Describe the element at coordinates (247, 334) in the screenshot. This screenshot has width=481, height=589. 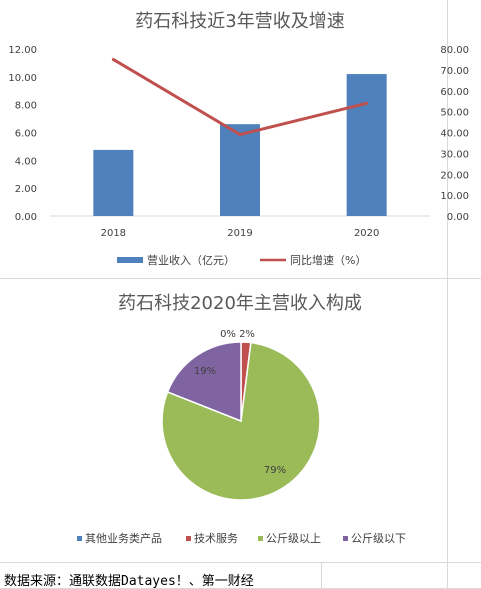
I see `pie-data-label: 2%` at that location.